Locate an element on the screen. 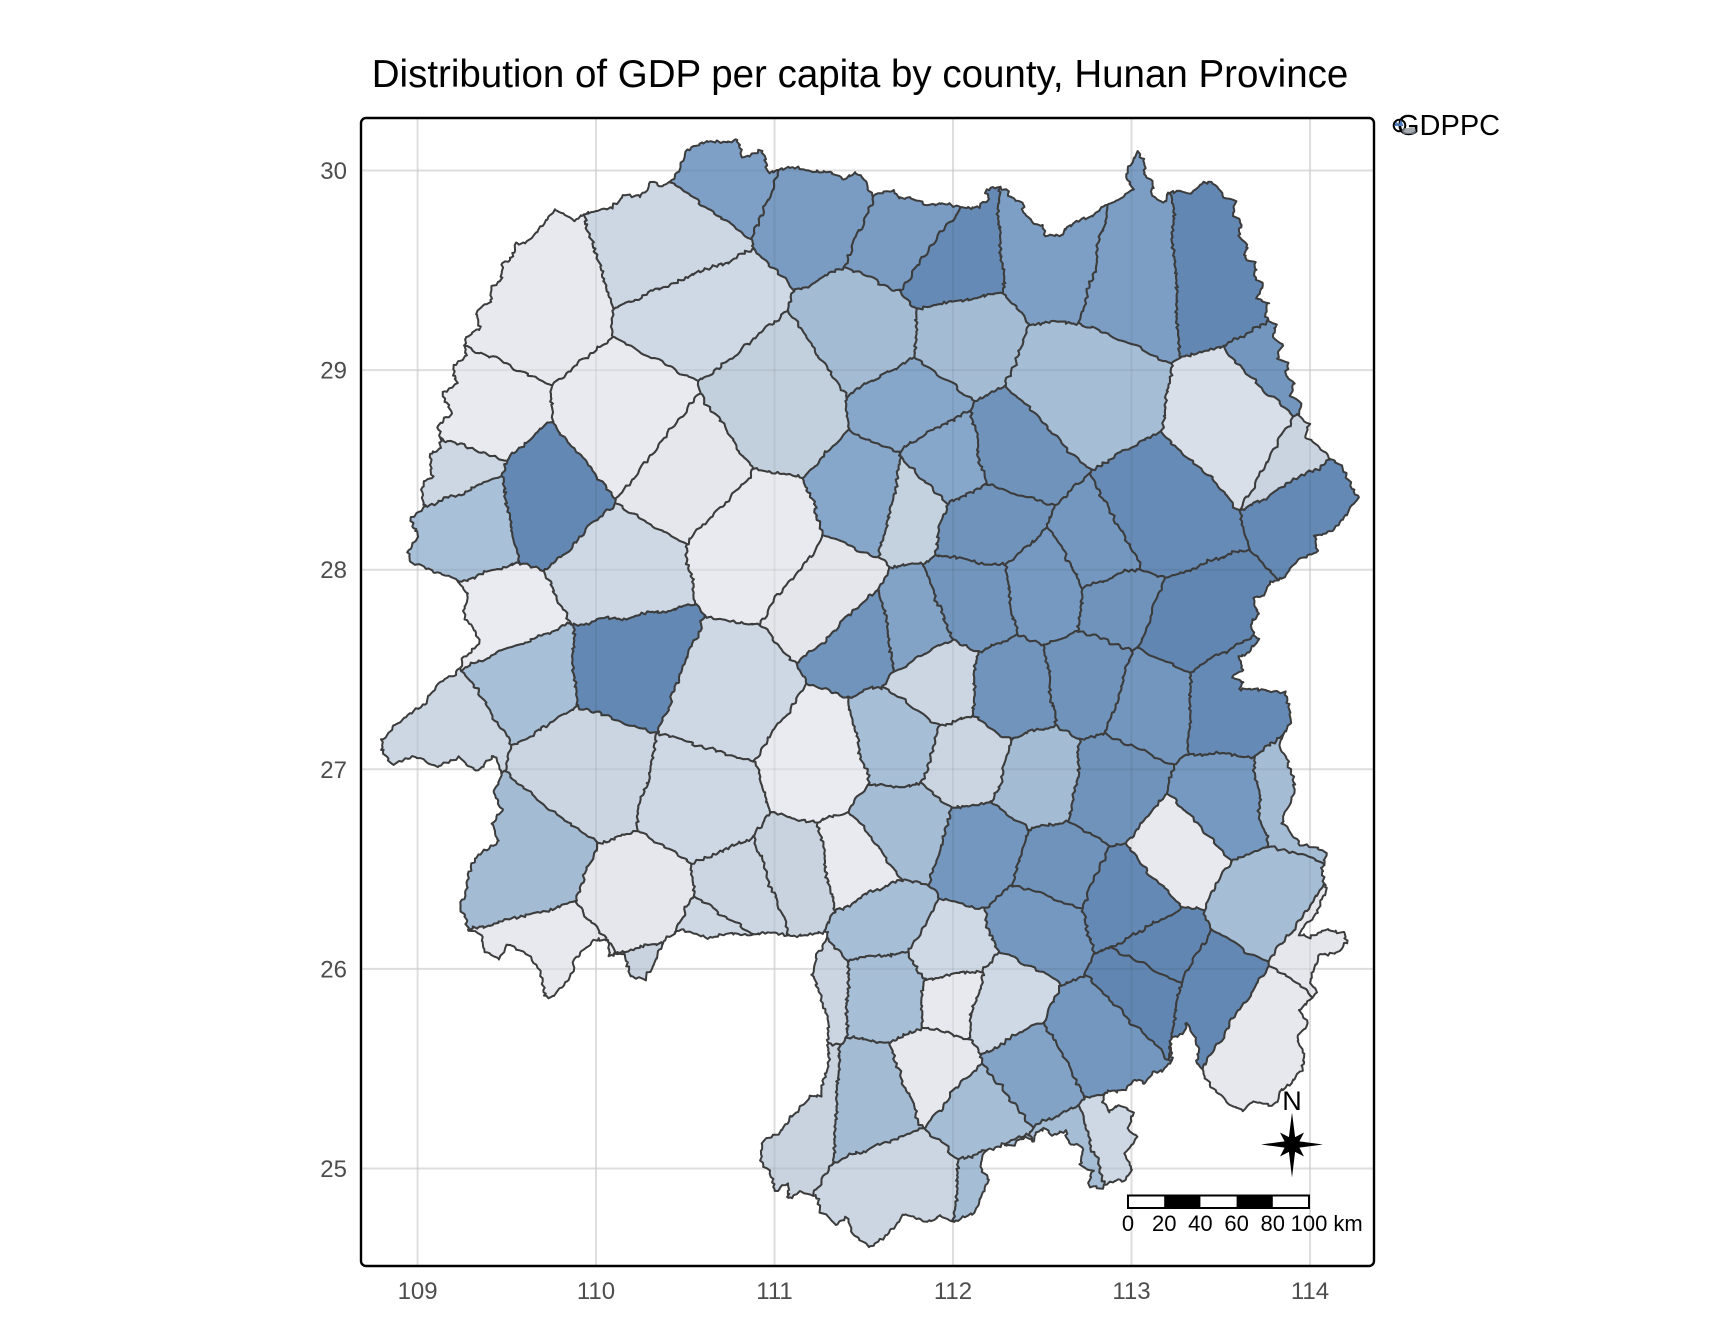 The image size is (1728, 1344). svg-text: 30 is located at coordinates (333, 171).